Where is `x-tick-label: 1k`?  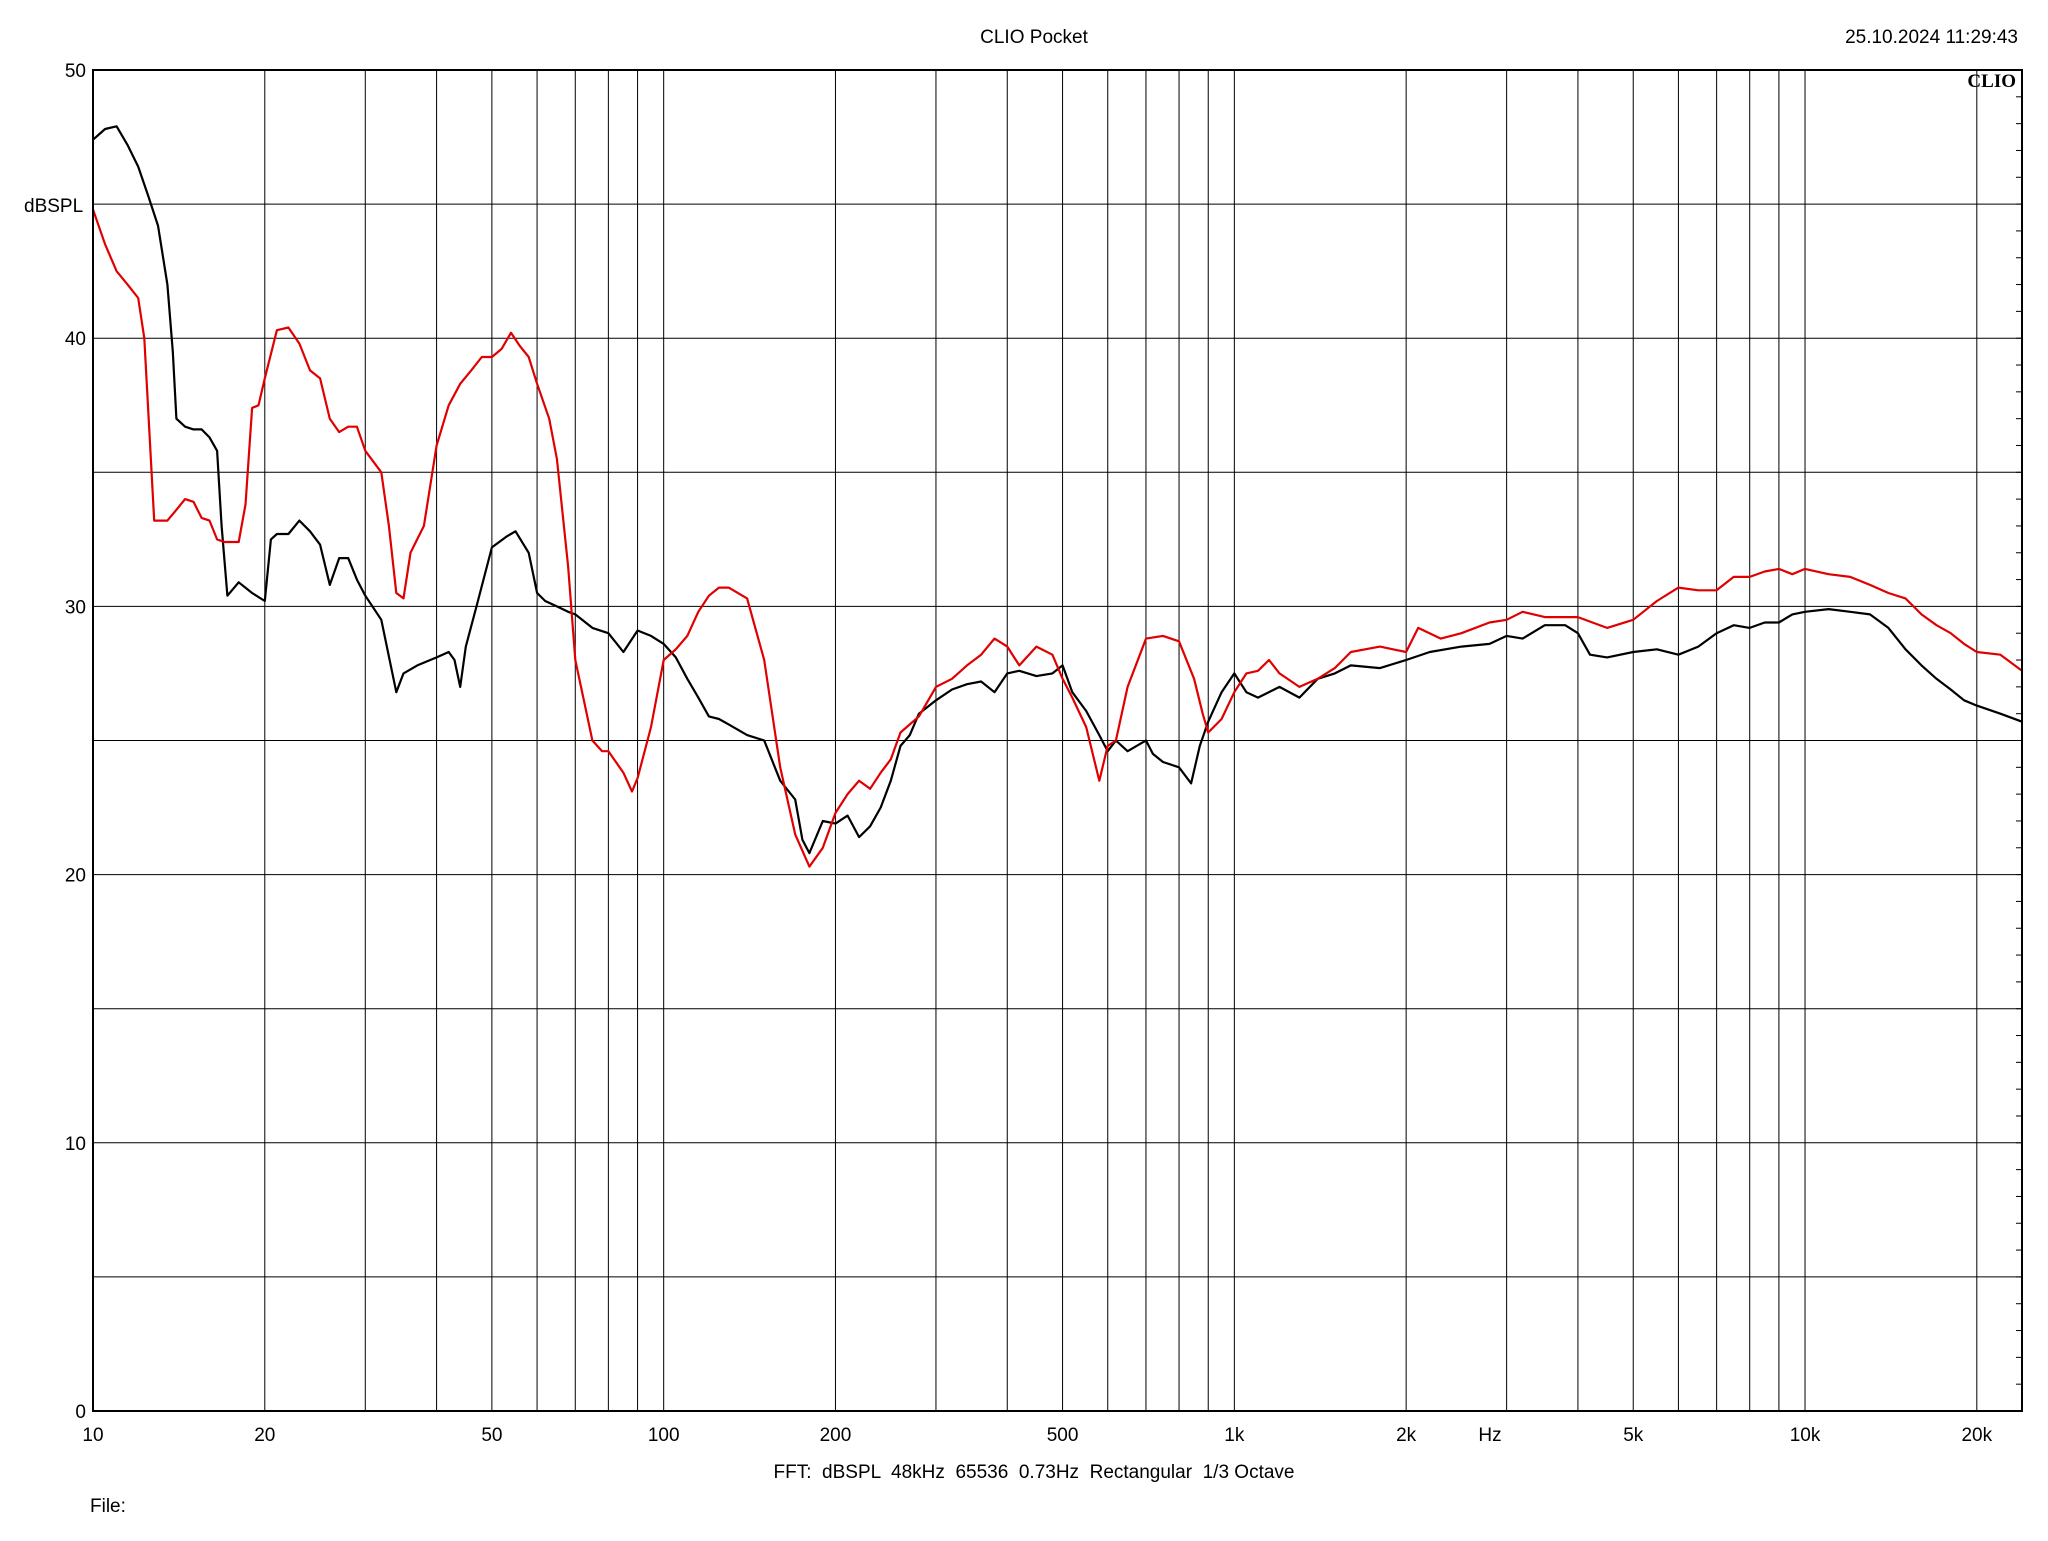
x-tick-label: 1k is located at coordinates (1234, 1435).